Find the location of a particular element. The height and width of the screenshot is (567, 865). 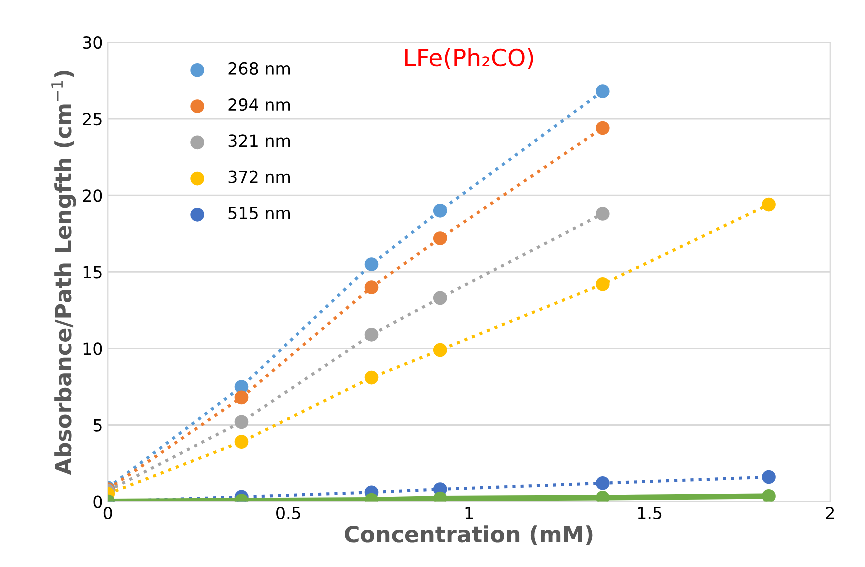

y-tick-label: 30 is located at coordinates (92, 43).